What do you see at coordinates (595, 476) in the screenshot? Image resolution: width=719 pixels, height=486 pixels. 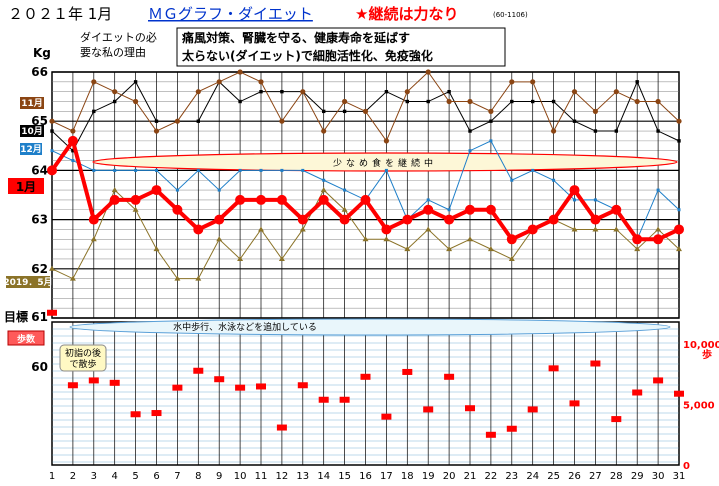 I see `x-tick-label: 27` at bounding box center [595, 476].